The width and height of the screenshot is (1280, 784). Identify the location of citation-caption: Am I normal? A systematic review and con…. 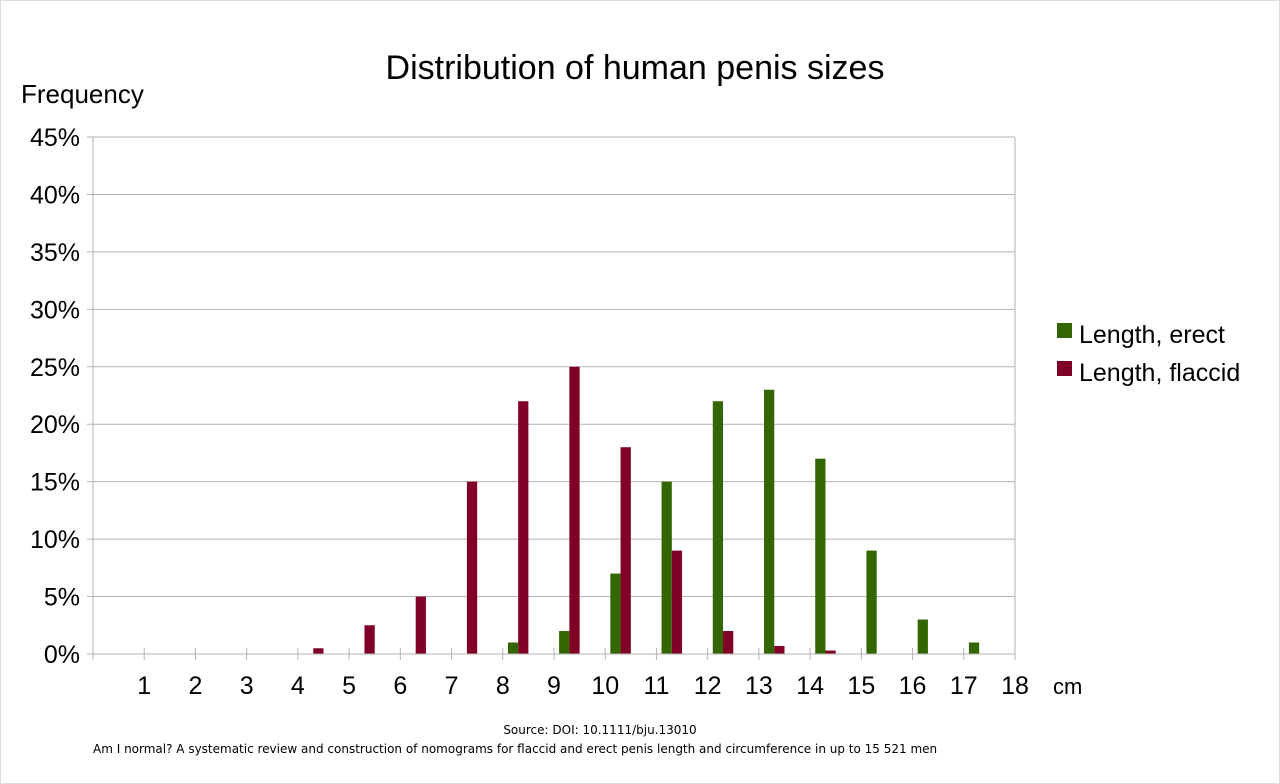
(515, 749).